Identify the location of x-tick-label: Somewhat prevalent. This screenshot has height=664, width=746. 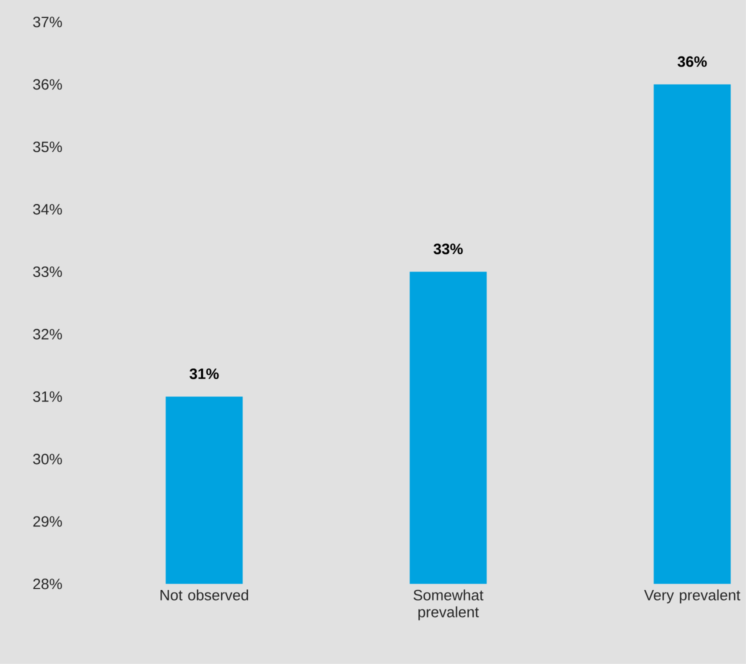
(449, 604).